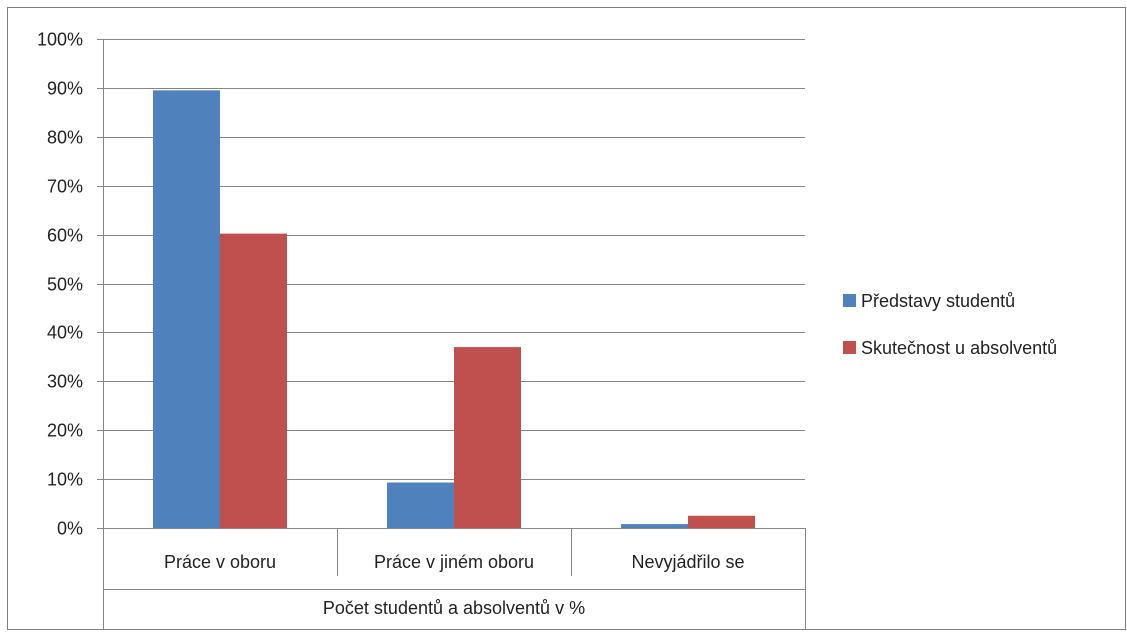 The width and height of the screenshot is (1127, 635). Describe the element at coordinates (65, 382) in the screenshot. I see `y-tick-label: 30%` at that location.